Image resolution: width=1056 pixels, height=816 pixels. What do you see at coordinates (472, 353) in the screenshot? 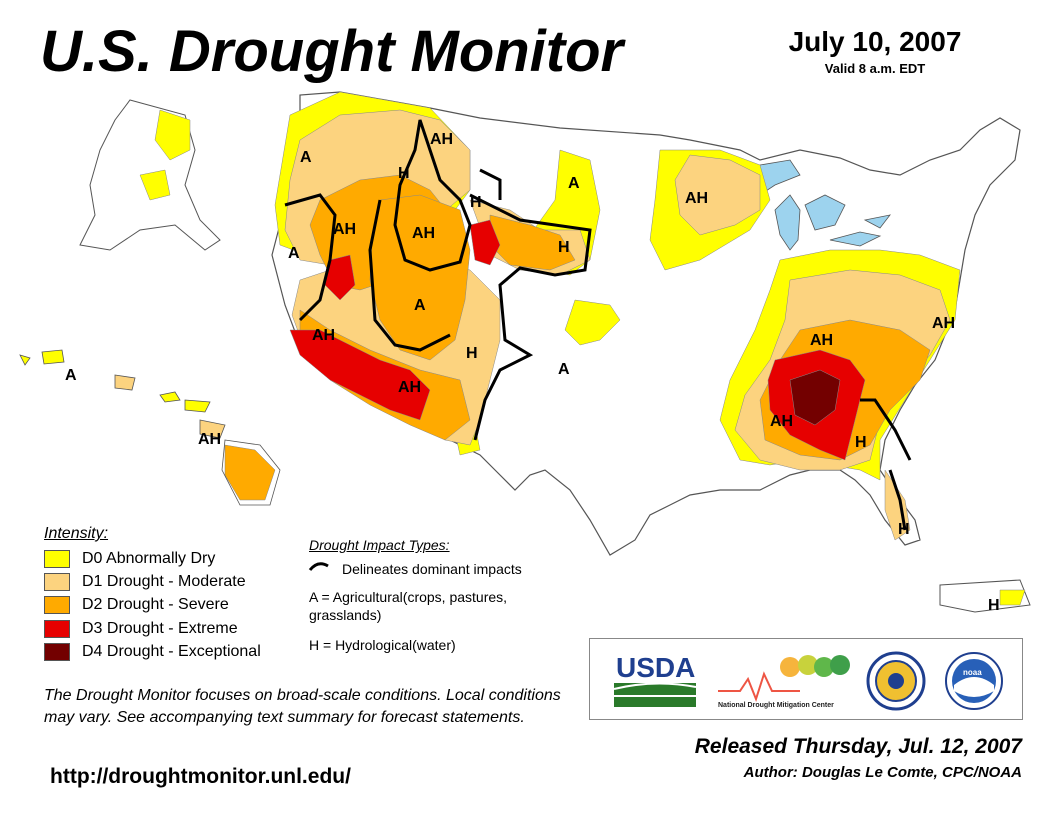
I see `label-ut-h: H` at bounding box center [472, 353].